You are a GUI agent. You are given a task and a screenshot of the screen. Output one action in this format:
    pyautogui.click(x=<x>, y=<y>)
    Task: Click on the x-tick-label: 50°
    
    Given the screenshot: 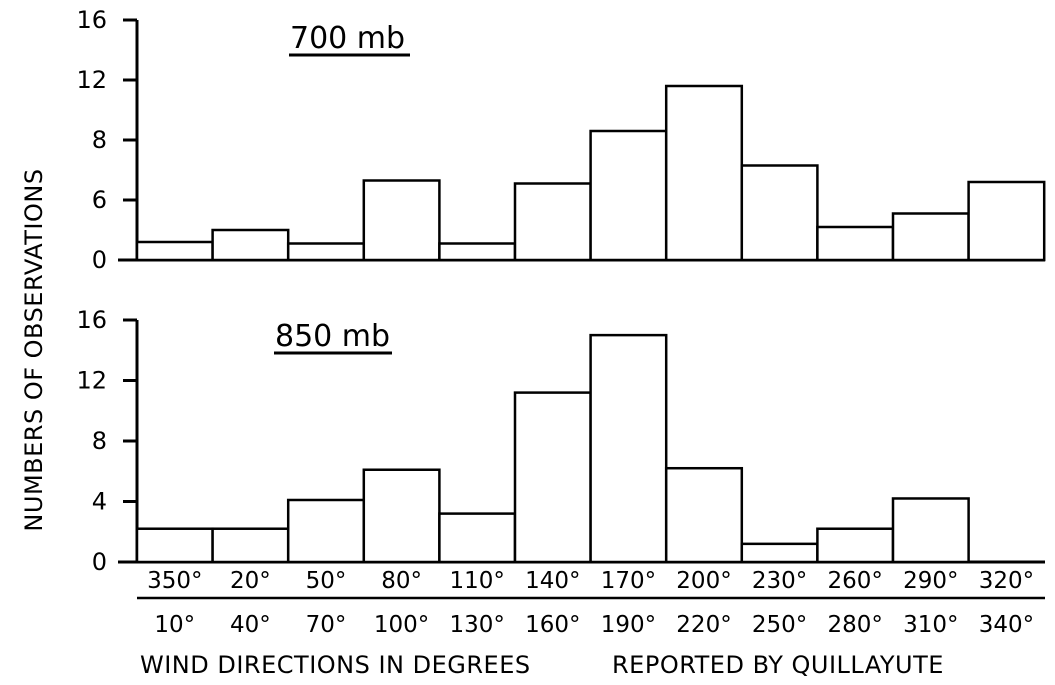 What is the action you would take?
    pyautogui.click(x=326, y=581)
    